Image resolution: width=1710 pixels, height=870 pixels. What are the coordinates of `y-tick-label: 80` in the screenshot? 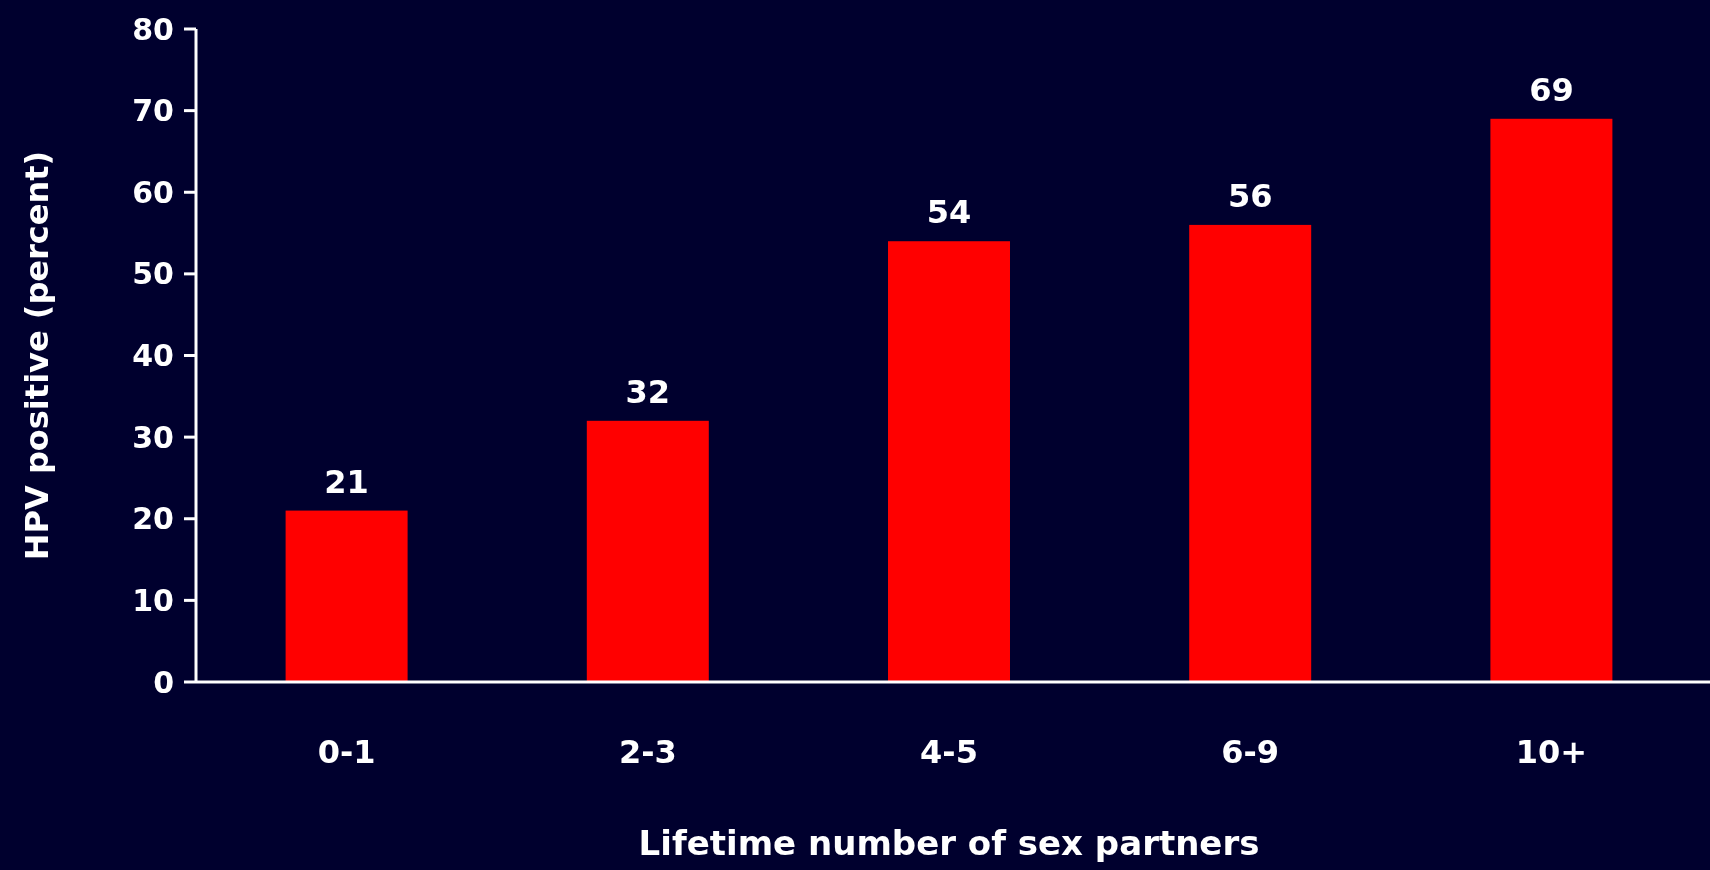 It's located at (153, 29).